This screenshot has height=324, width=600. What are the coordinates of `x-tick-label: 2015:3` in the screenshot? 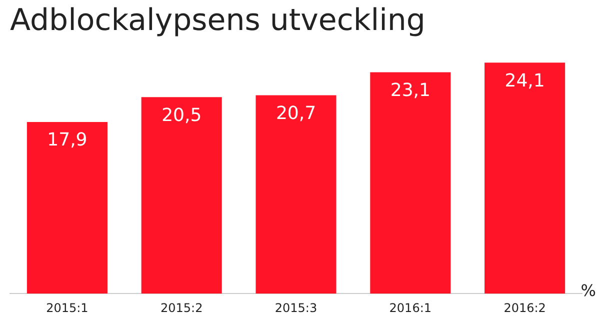 It's located at (296, 307).